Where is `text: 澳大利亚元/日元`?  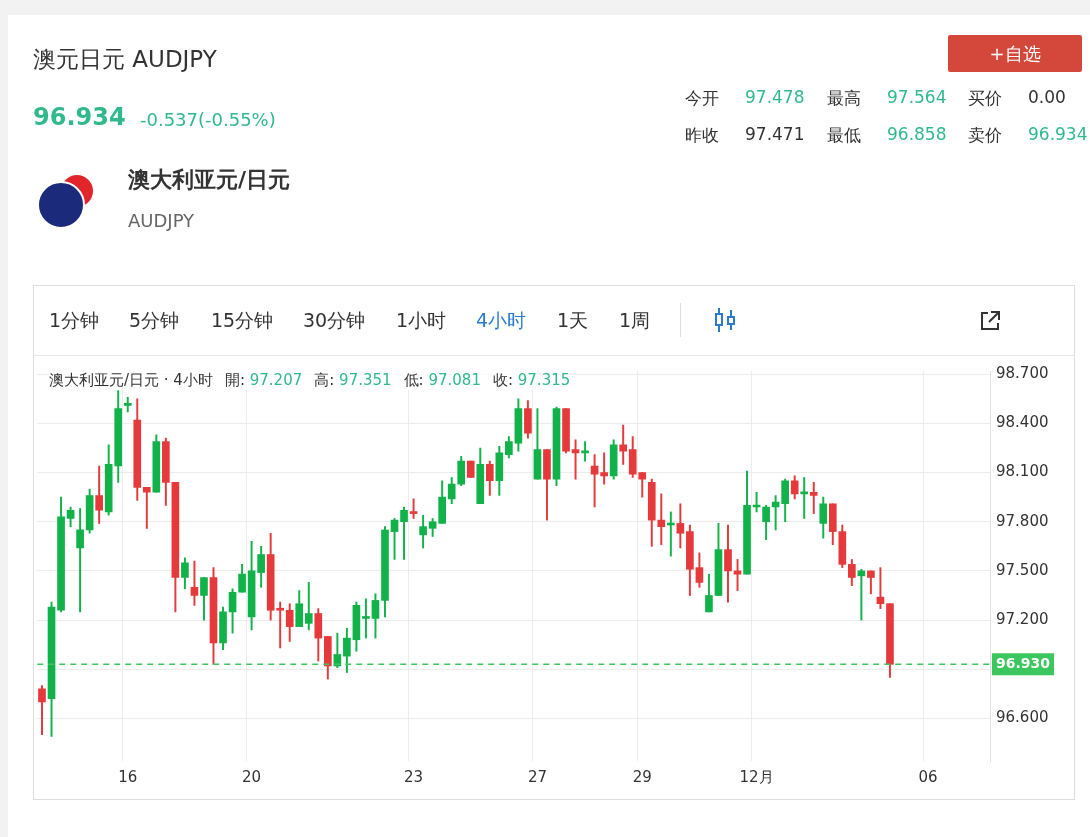 text: 澳大利亚元/日元 is located at coordinates (209, 180).